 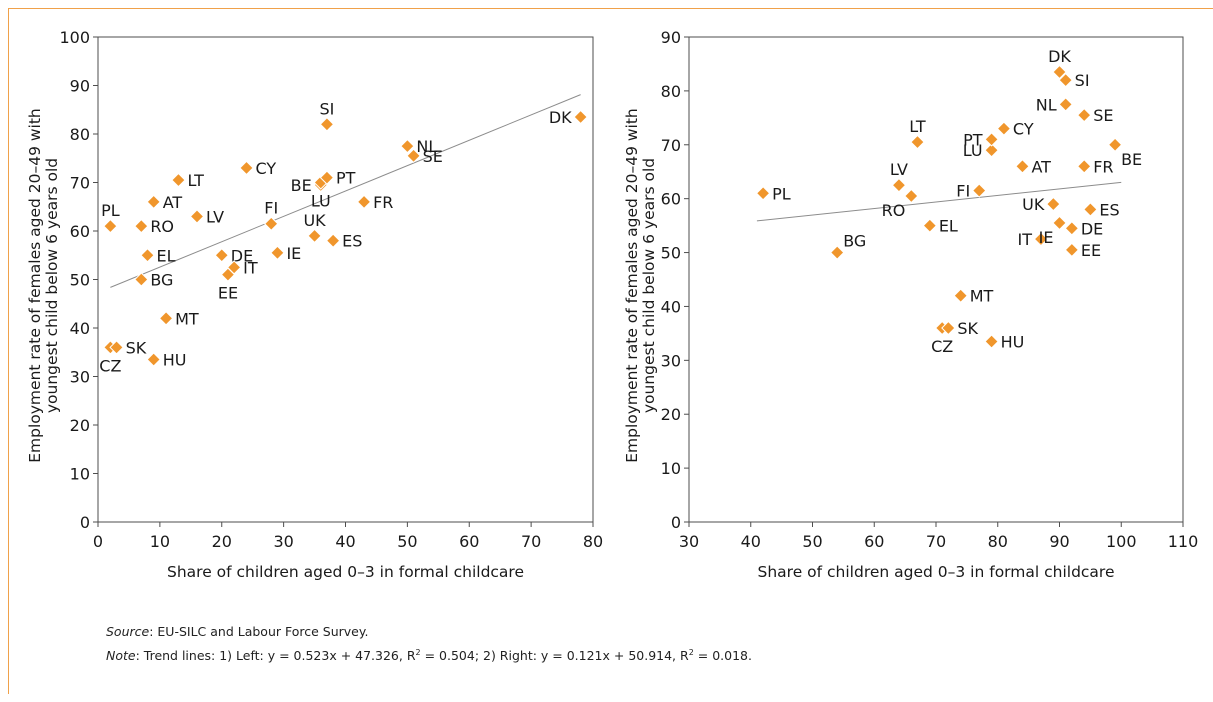 I want to click on right-point-label-el: EL, so click(x=948, y=226).